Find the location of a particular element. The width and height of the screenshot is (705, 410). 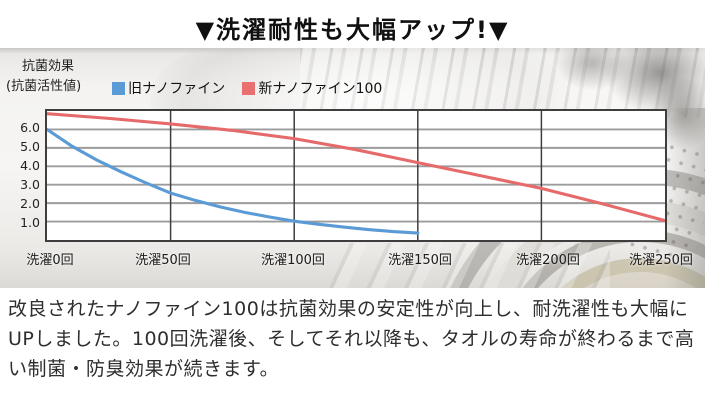

photo-right-shade is located at coordinates (685, 198).